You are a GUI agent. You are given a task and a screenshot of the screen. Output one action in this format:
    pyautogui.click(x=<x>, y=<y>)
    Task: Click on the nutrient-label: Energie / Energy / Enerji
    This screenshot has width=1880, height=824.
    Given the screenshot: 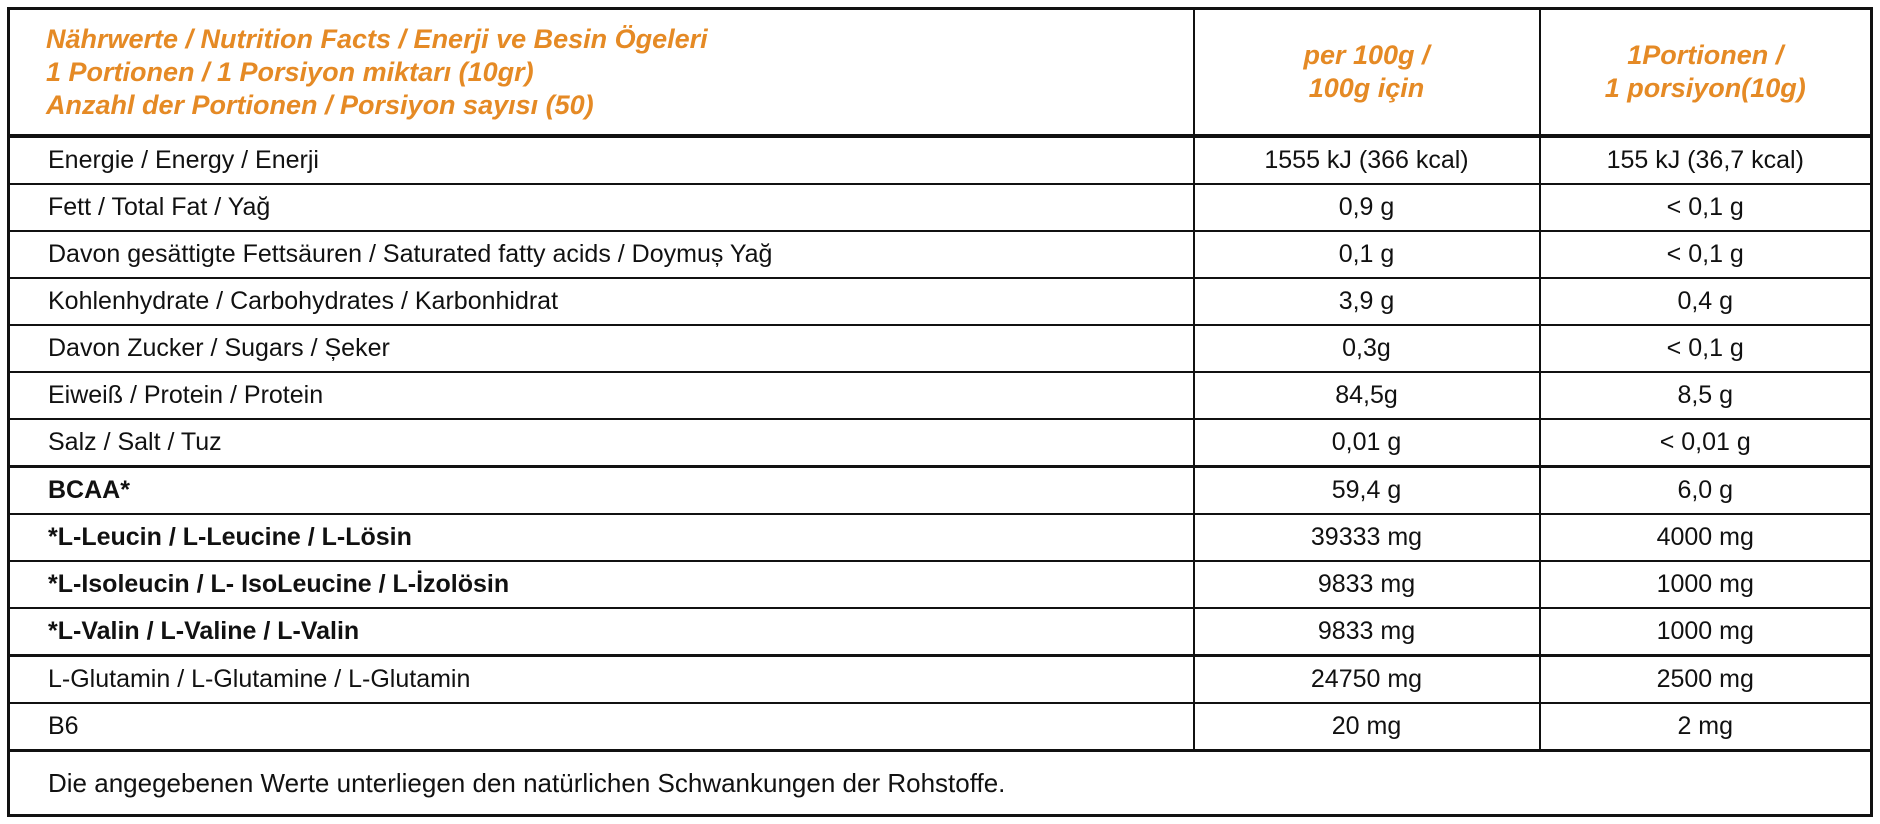 What is the action you would take?
    pyautogui.click(x=601, y=160)
    